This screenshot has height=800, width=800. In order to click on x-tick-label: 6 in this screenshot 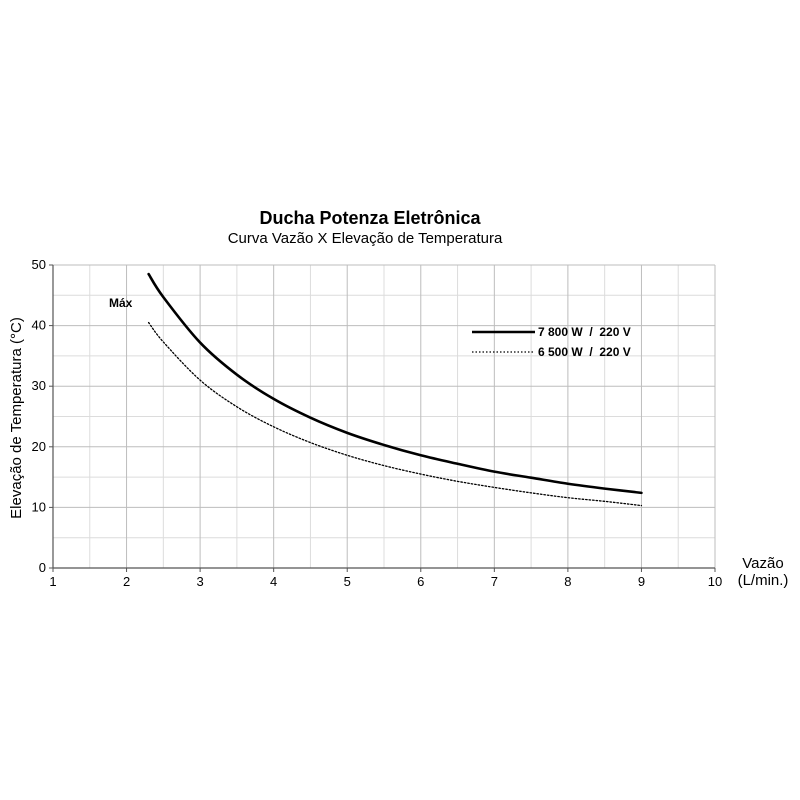, I will do `click(420, 581)`.